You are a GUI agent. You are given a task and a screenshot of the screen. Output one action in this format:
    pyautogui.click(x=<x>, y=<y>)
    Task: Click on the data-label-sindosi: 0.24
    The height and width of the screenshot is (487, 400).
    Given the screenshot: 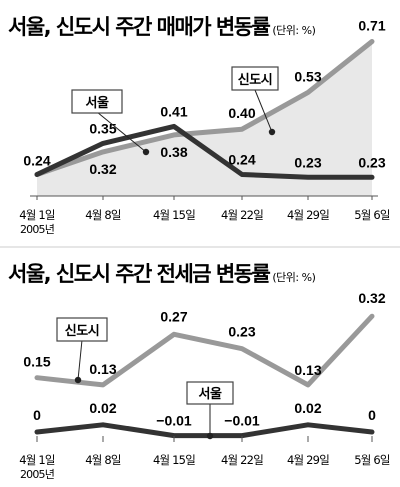 What is the action you would take?
    pyautogui.click(x=36, y=161)
    